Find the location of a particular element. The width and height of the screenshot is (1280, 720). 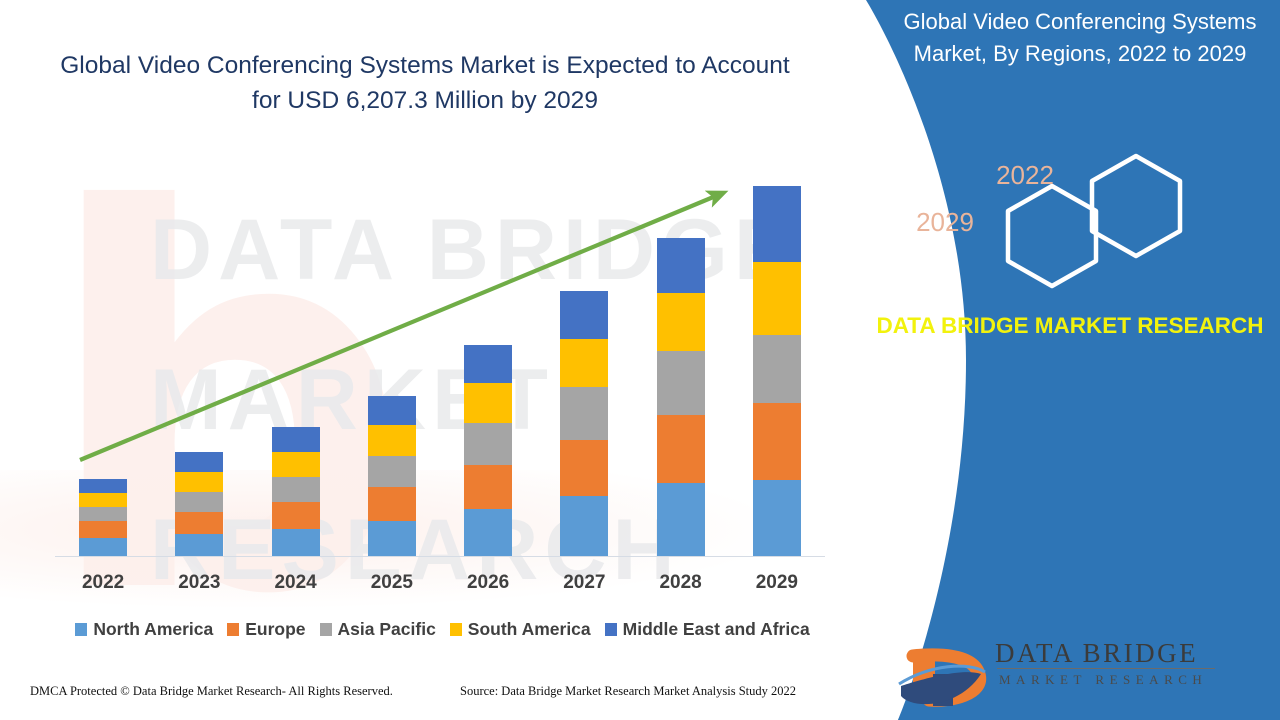

bar-2029 is located at coordinates (776, 371).